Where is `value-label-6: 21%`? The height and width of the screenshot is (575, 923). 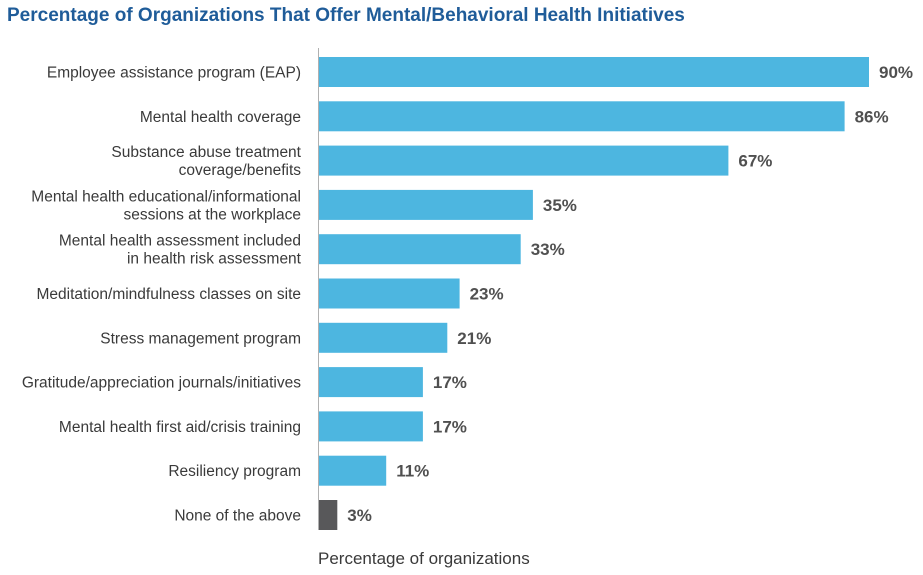
value-label-6: 21% is located at coordinates (474, 338).